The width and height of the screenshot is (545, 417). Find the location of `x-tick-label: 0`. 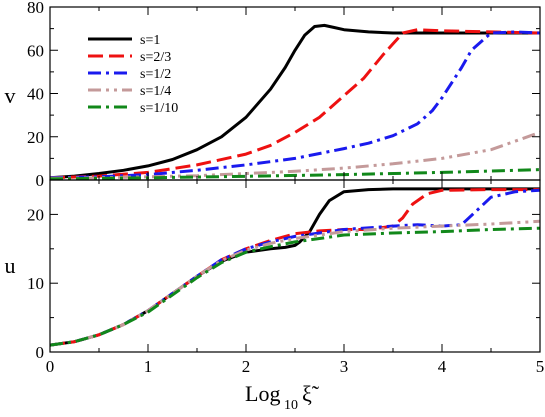

x-tick-label: 0 is located at coordinates (50, 366).